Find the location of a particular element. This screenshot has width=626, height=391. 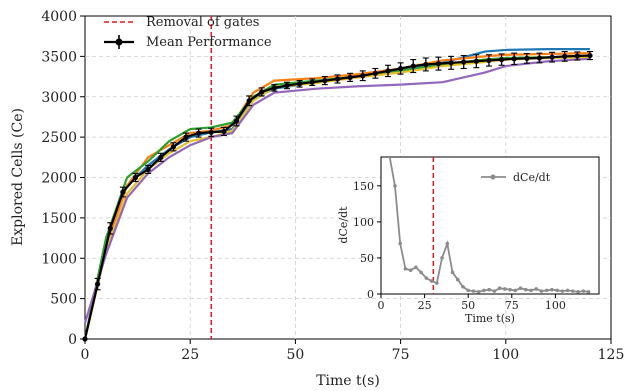

main-y-tick-label: 2000 is located at coordinates (59, 179).